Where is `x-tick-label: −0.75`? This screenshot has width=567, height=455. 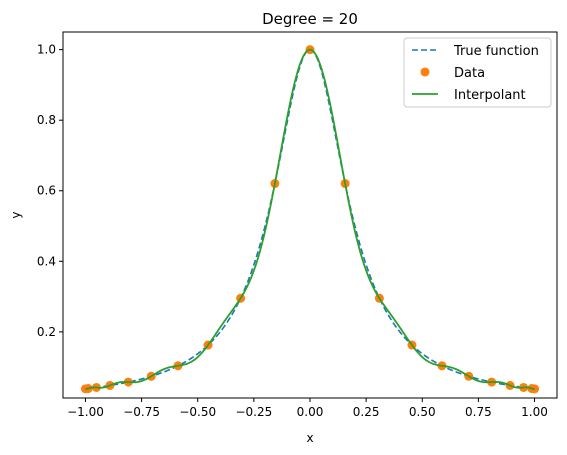
x-tick-label: −0.75 is located at coordinates (141, 412).